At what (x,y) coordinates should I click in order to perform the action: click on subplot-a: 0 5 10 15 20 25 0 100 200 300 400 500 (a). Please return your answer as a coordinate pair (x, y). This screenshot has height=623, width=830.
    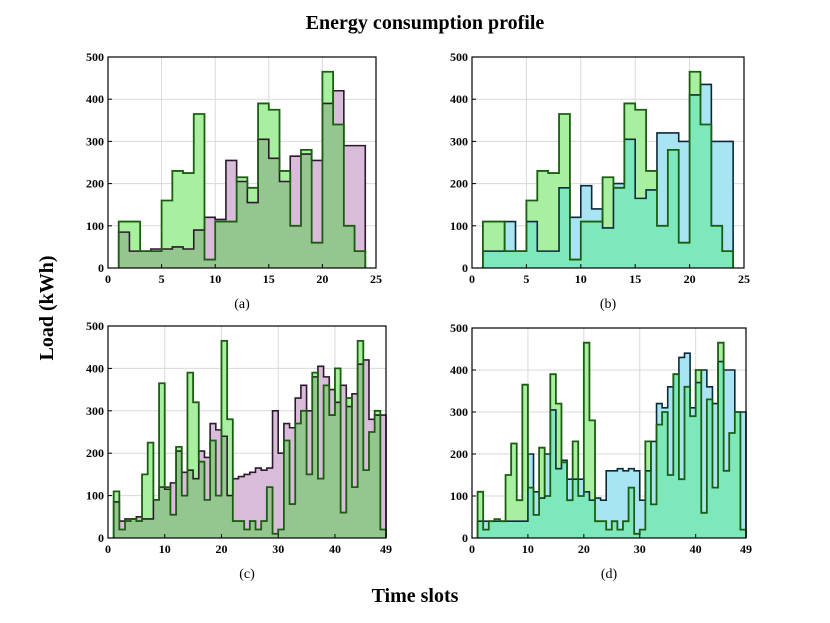
    Looking at the image, I should click on (234, 181).